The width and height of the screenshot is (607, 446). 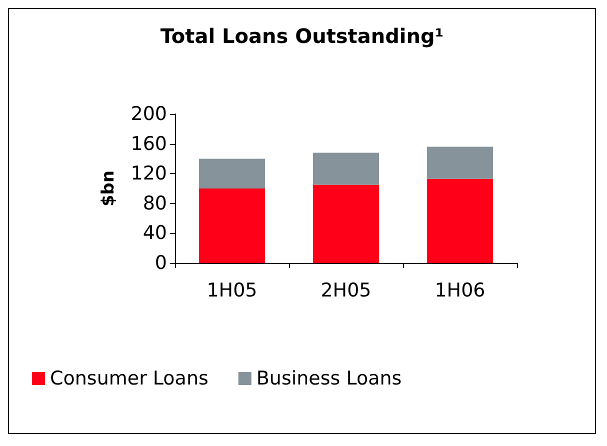 What do you see at coordinates (148, 173) in the screenshot?
I see `y-tick-label: 120` at bounding box center [148, 173].